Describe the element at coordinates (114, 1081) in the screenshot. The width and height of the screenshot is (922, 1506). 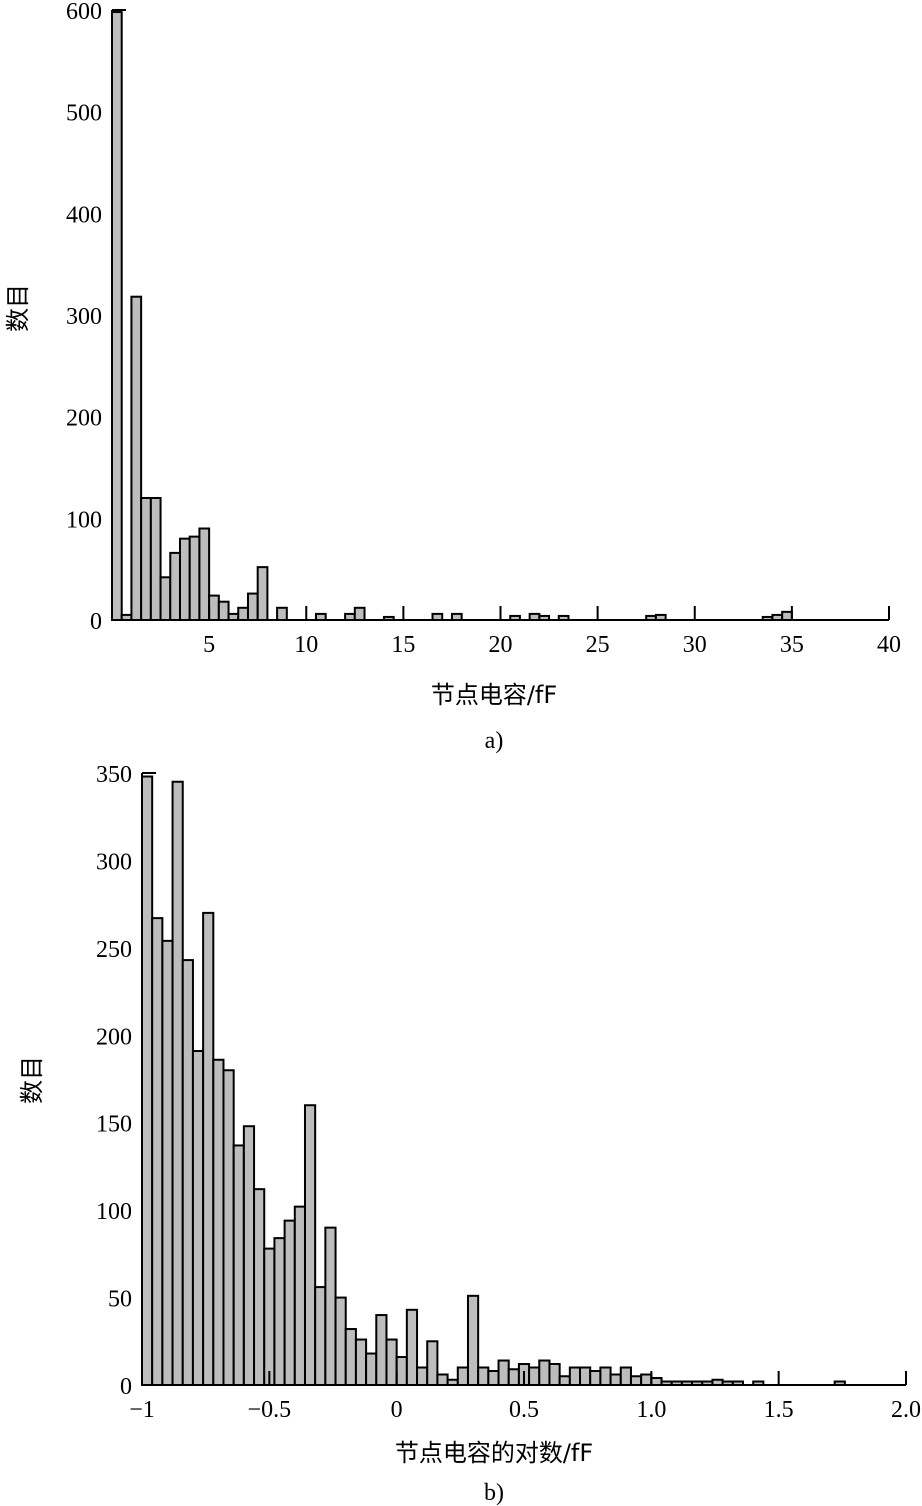
I see `histogram-b-y-tick-labels: 0 50 100 150 200 250 300 350` at that location.